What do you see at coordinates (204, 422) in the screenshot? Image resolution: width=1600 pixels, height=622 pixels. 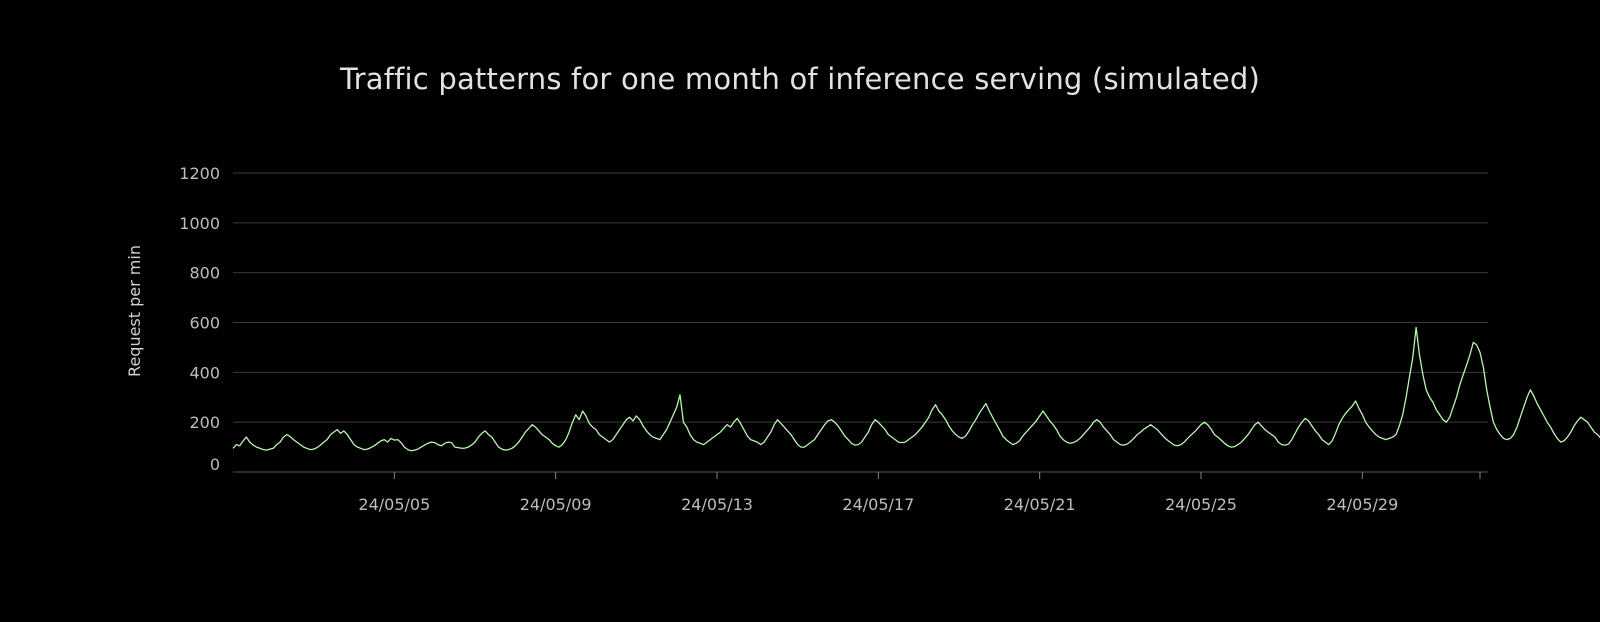 I see `y-tick-label: 200` at bounding box center [204, 422].